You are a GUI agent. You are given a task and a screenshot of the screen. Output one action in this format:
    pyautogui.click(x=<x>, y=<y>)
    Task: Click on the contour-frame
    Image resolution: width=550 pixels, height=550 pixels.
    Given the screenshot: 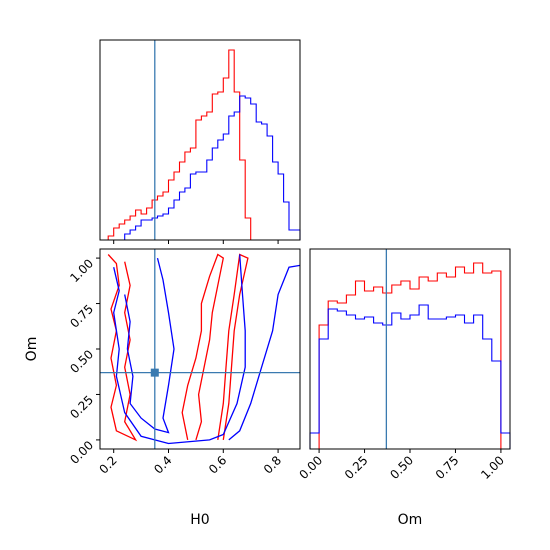 What is the action you would take?
    pyautogui.click(x=200, y=349)
    